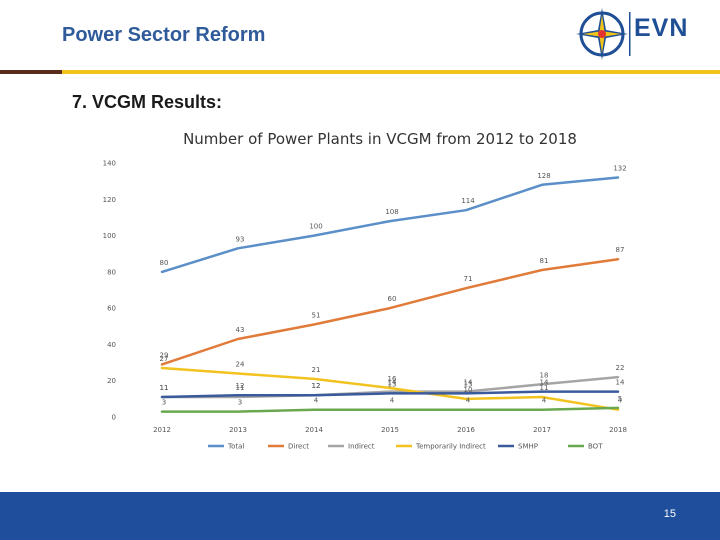 The width and height of the screenshot is (720, 540). Describe the element at coordinates (595, 447) in the screenshot. I see `legend-label: BOT` at that location.